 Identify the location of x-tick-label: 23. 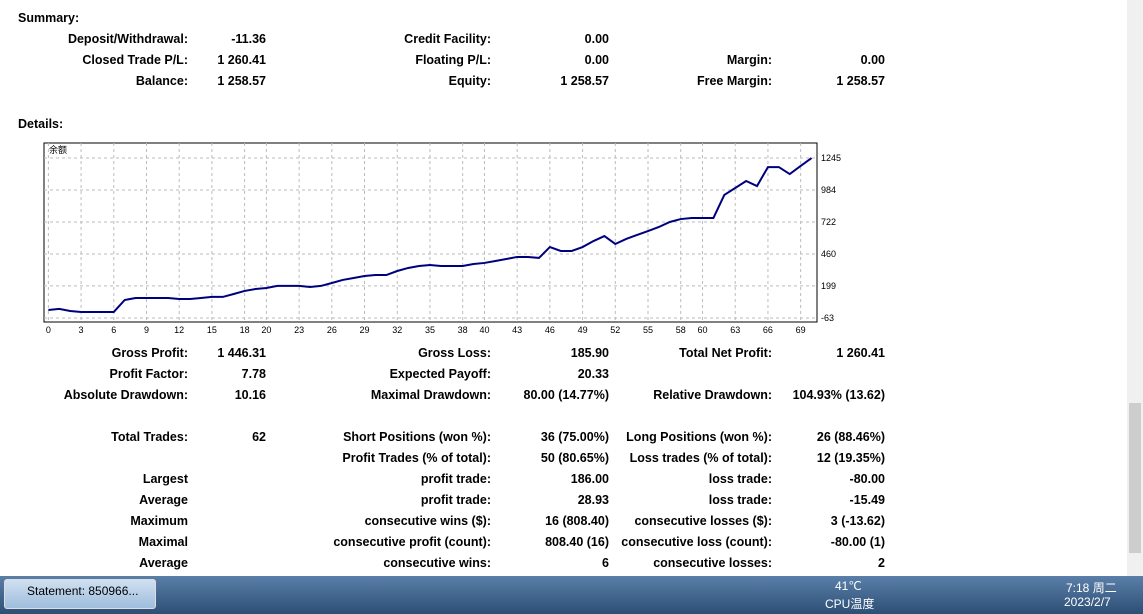
(299, 330).